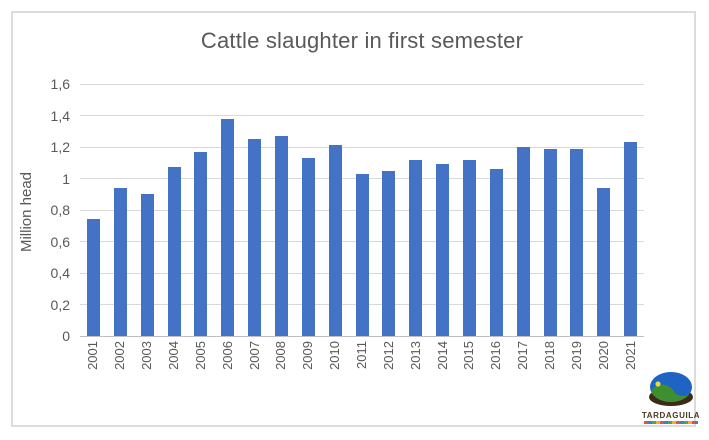 Image resolution: width=709 pixels, height=440 pixels. Describe the element at coordinates (603, 262) in the screenshot. I see `bar-2020` at that location.